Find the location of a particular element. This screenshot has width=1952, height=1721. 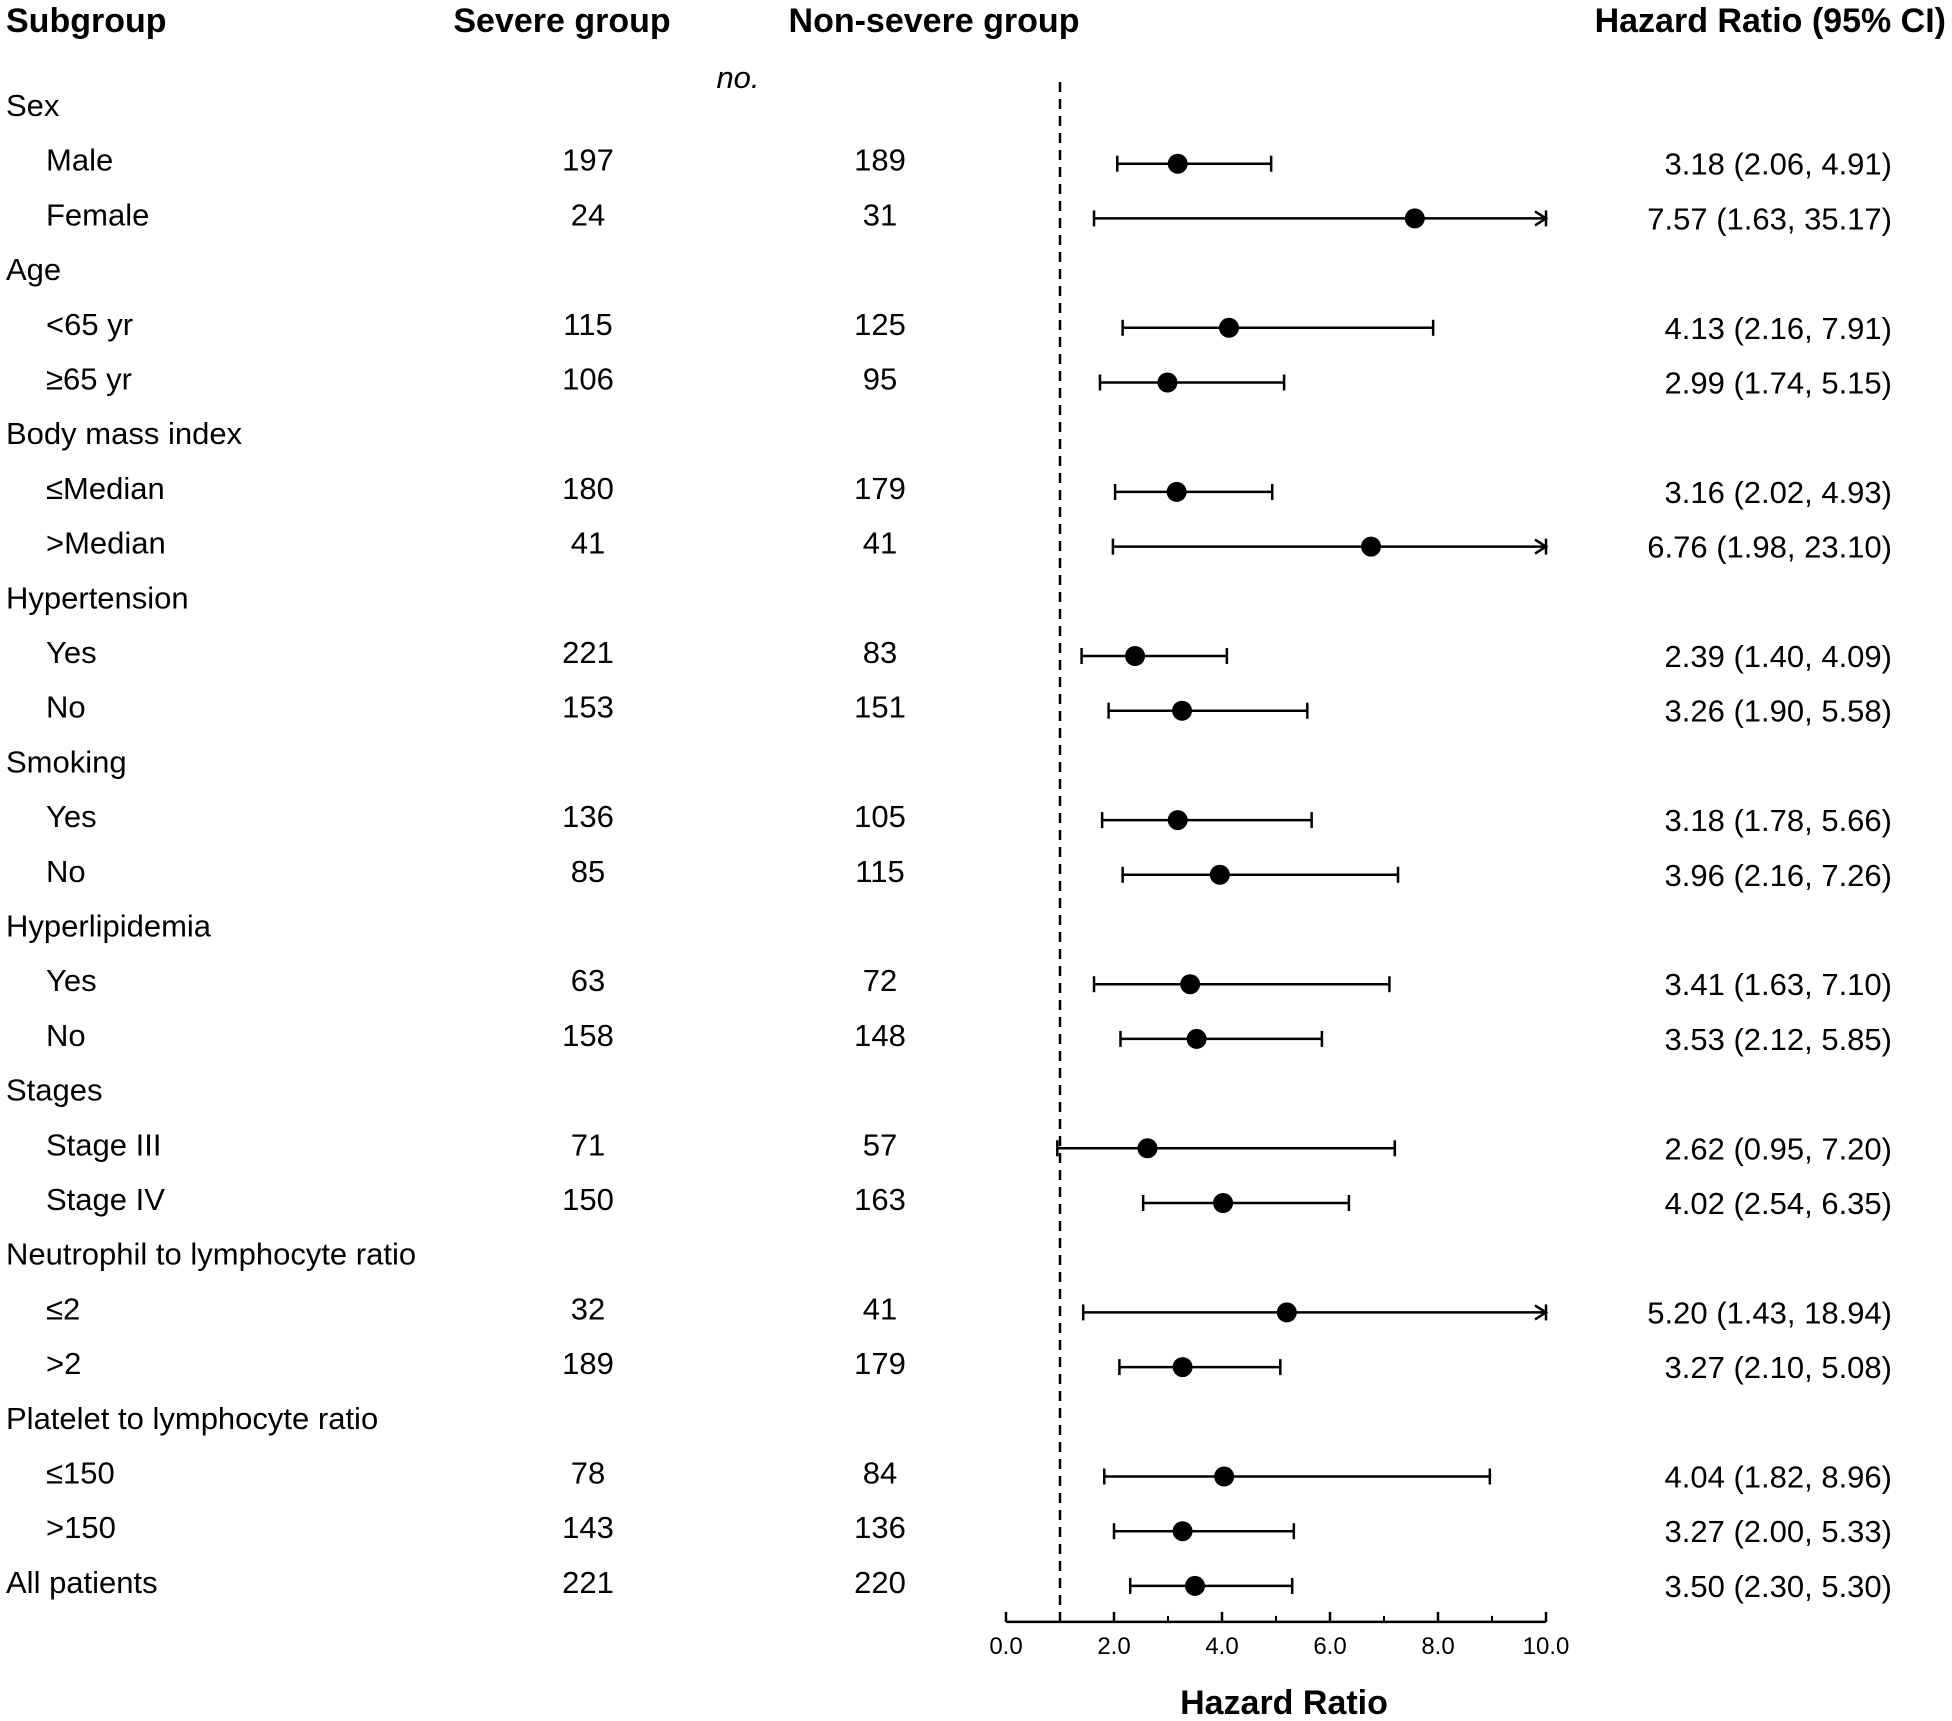

non-severe-count: 148 is located at coordinates (880, 1035).